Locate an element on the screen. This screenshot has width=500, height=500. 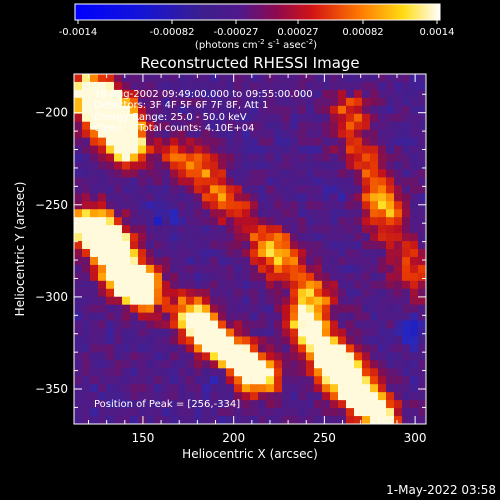
y-tick-label: −300 is located at coordinates (51, 297).